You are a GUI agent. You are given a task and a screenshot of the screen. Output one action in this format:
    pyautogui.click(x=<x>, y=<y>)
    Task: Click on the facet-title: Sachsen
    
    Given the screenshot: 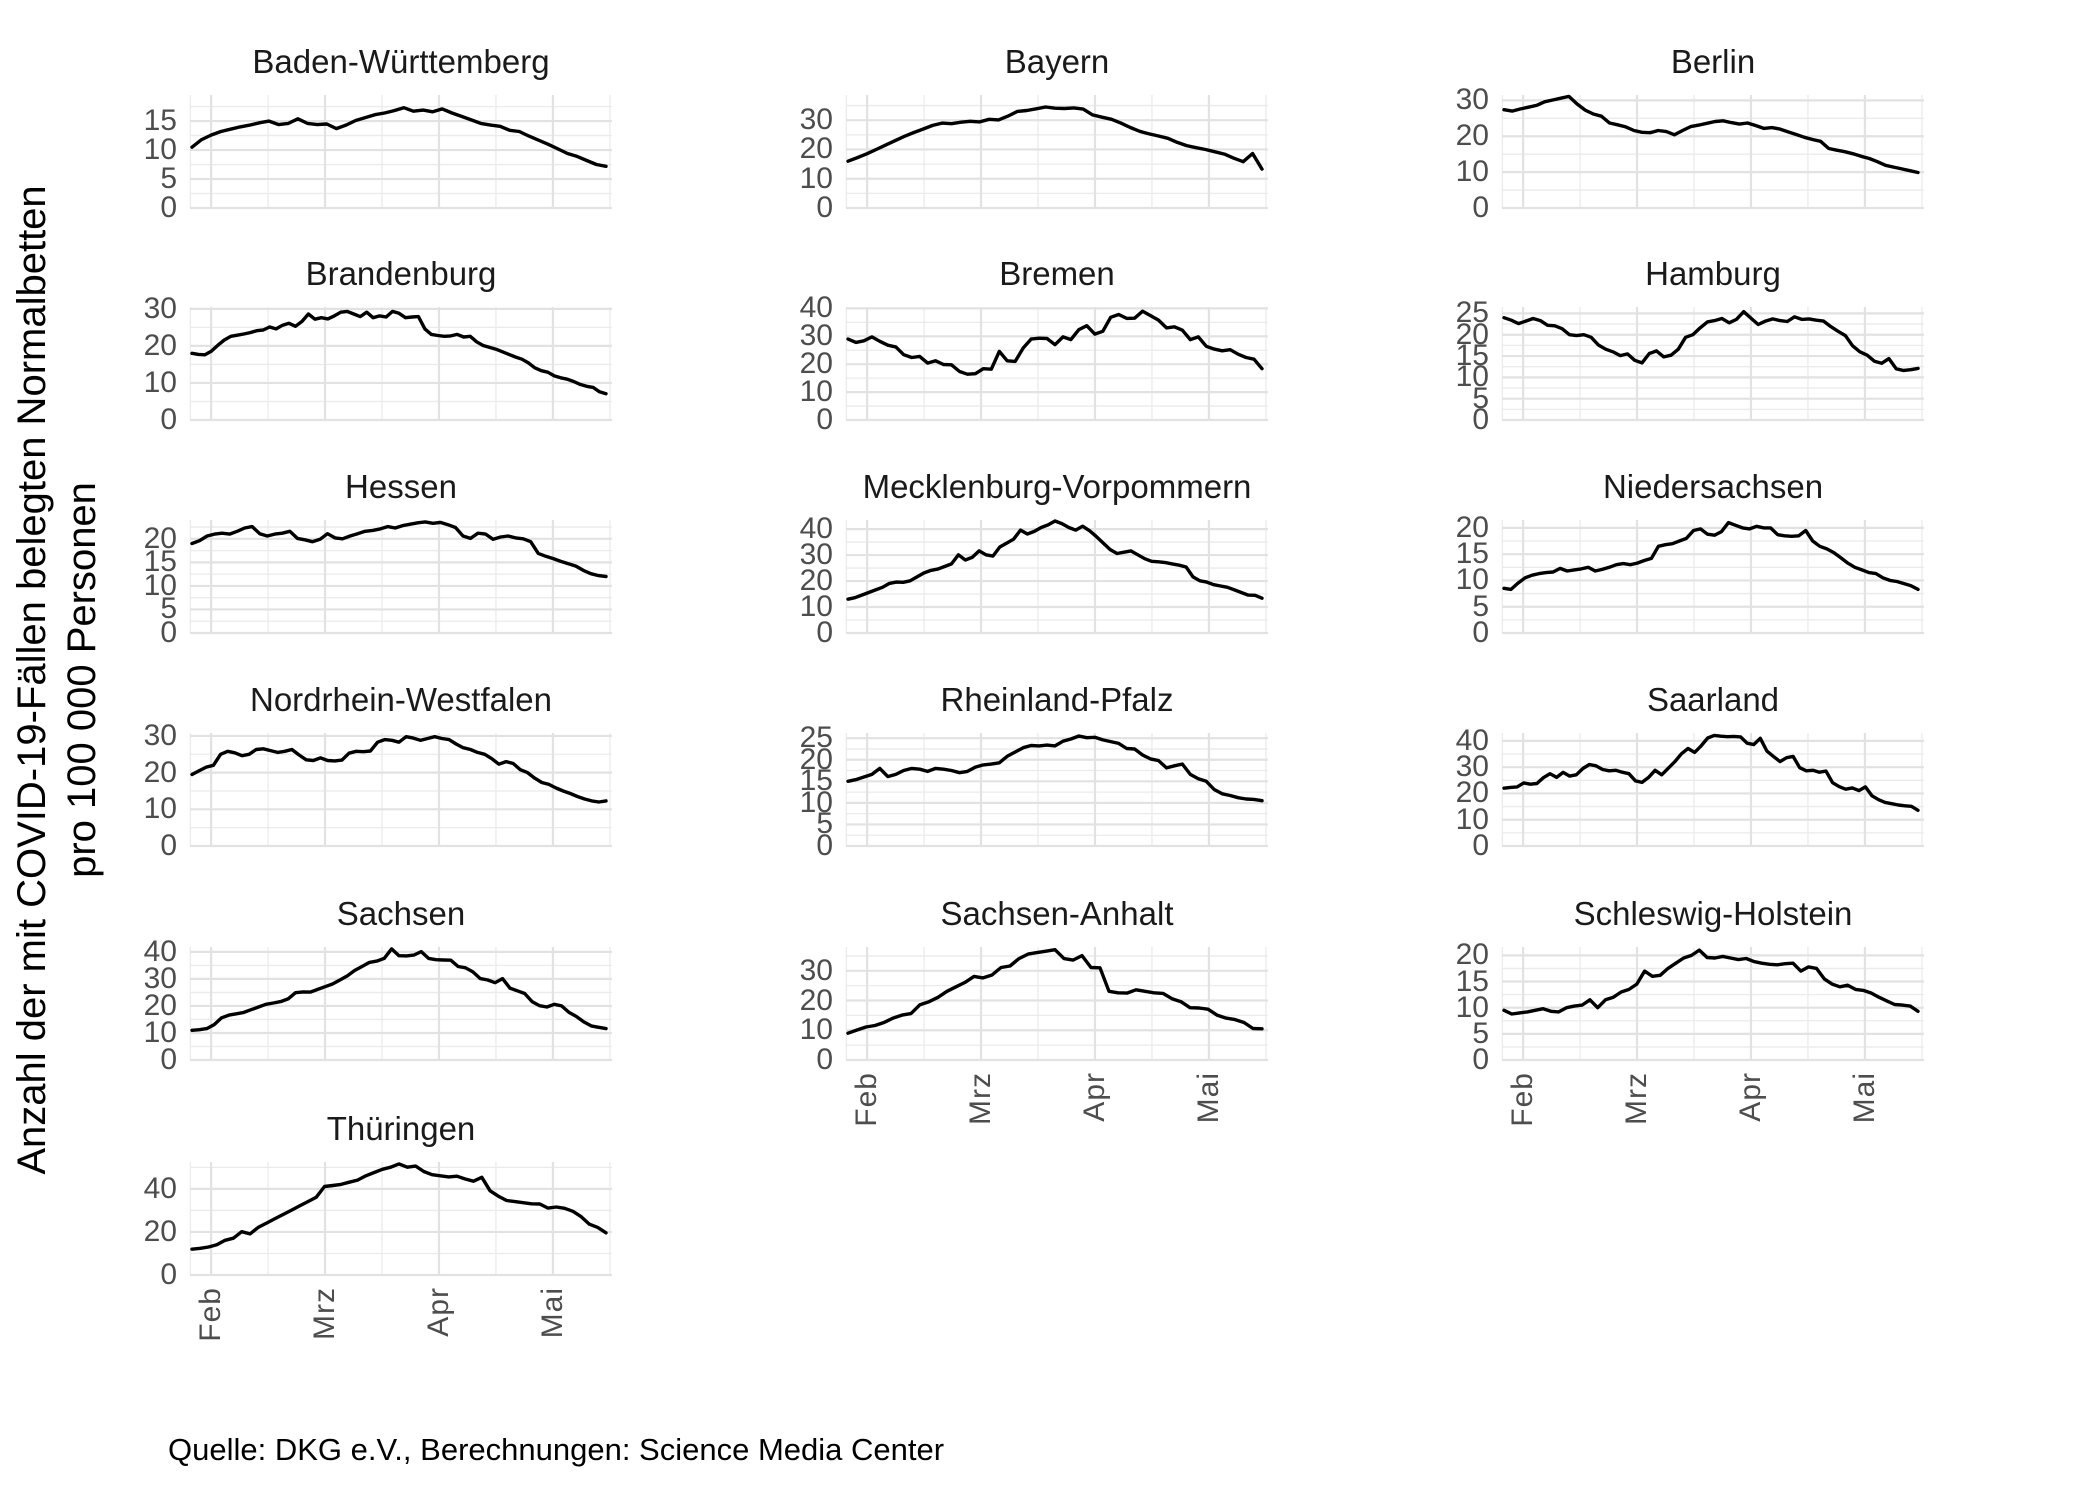 What is the action you would take?
    pyautogui.click(x=401, y=913)
    